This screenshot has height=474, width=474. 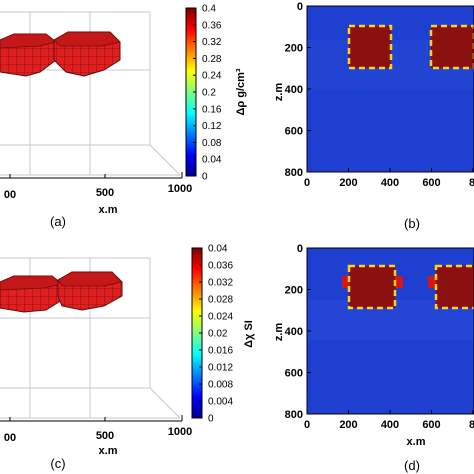 What do you see at coordinates (416, 442) in the screenshot?
I see `panel-d-xlabel: x.m` at bounding box center [416, 442].